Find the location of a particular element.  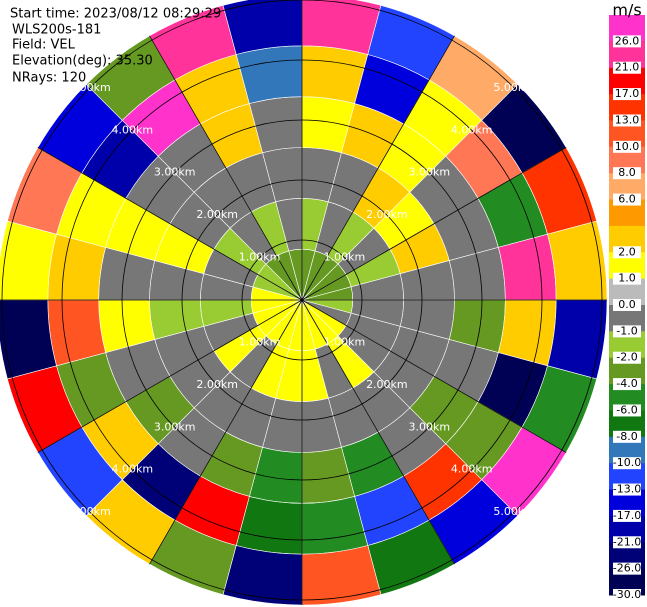

colorbar-label: 0.0 is located at coordinates (627, 304).